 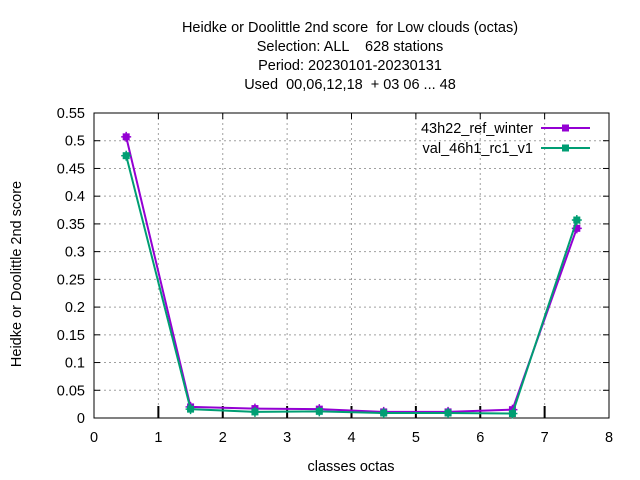 I want to click on x-tick-label: 5, so click(x=416, y=438).